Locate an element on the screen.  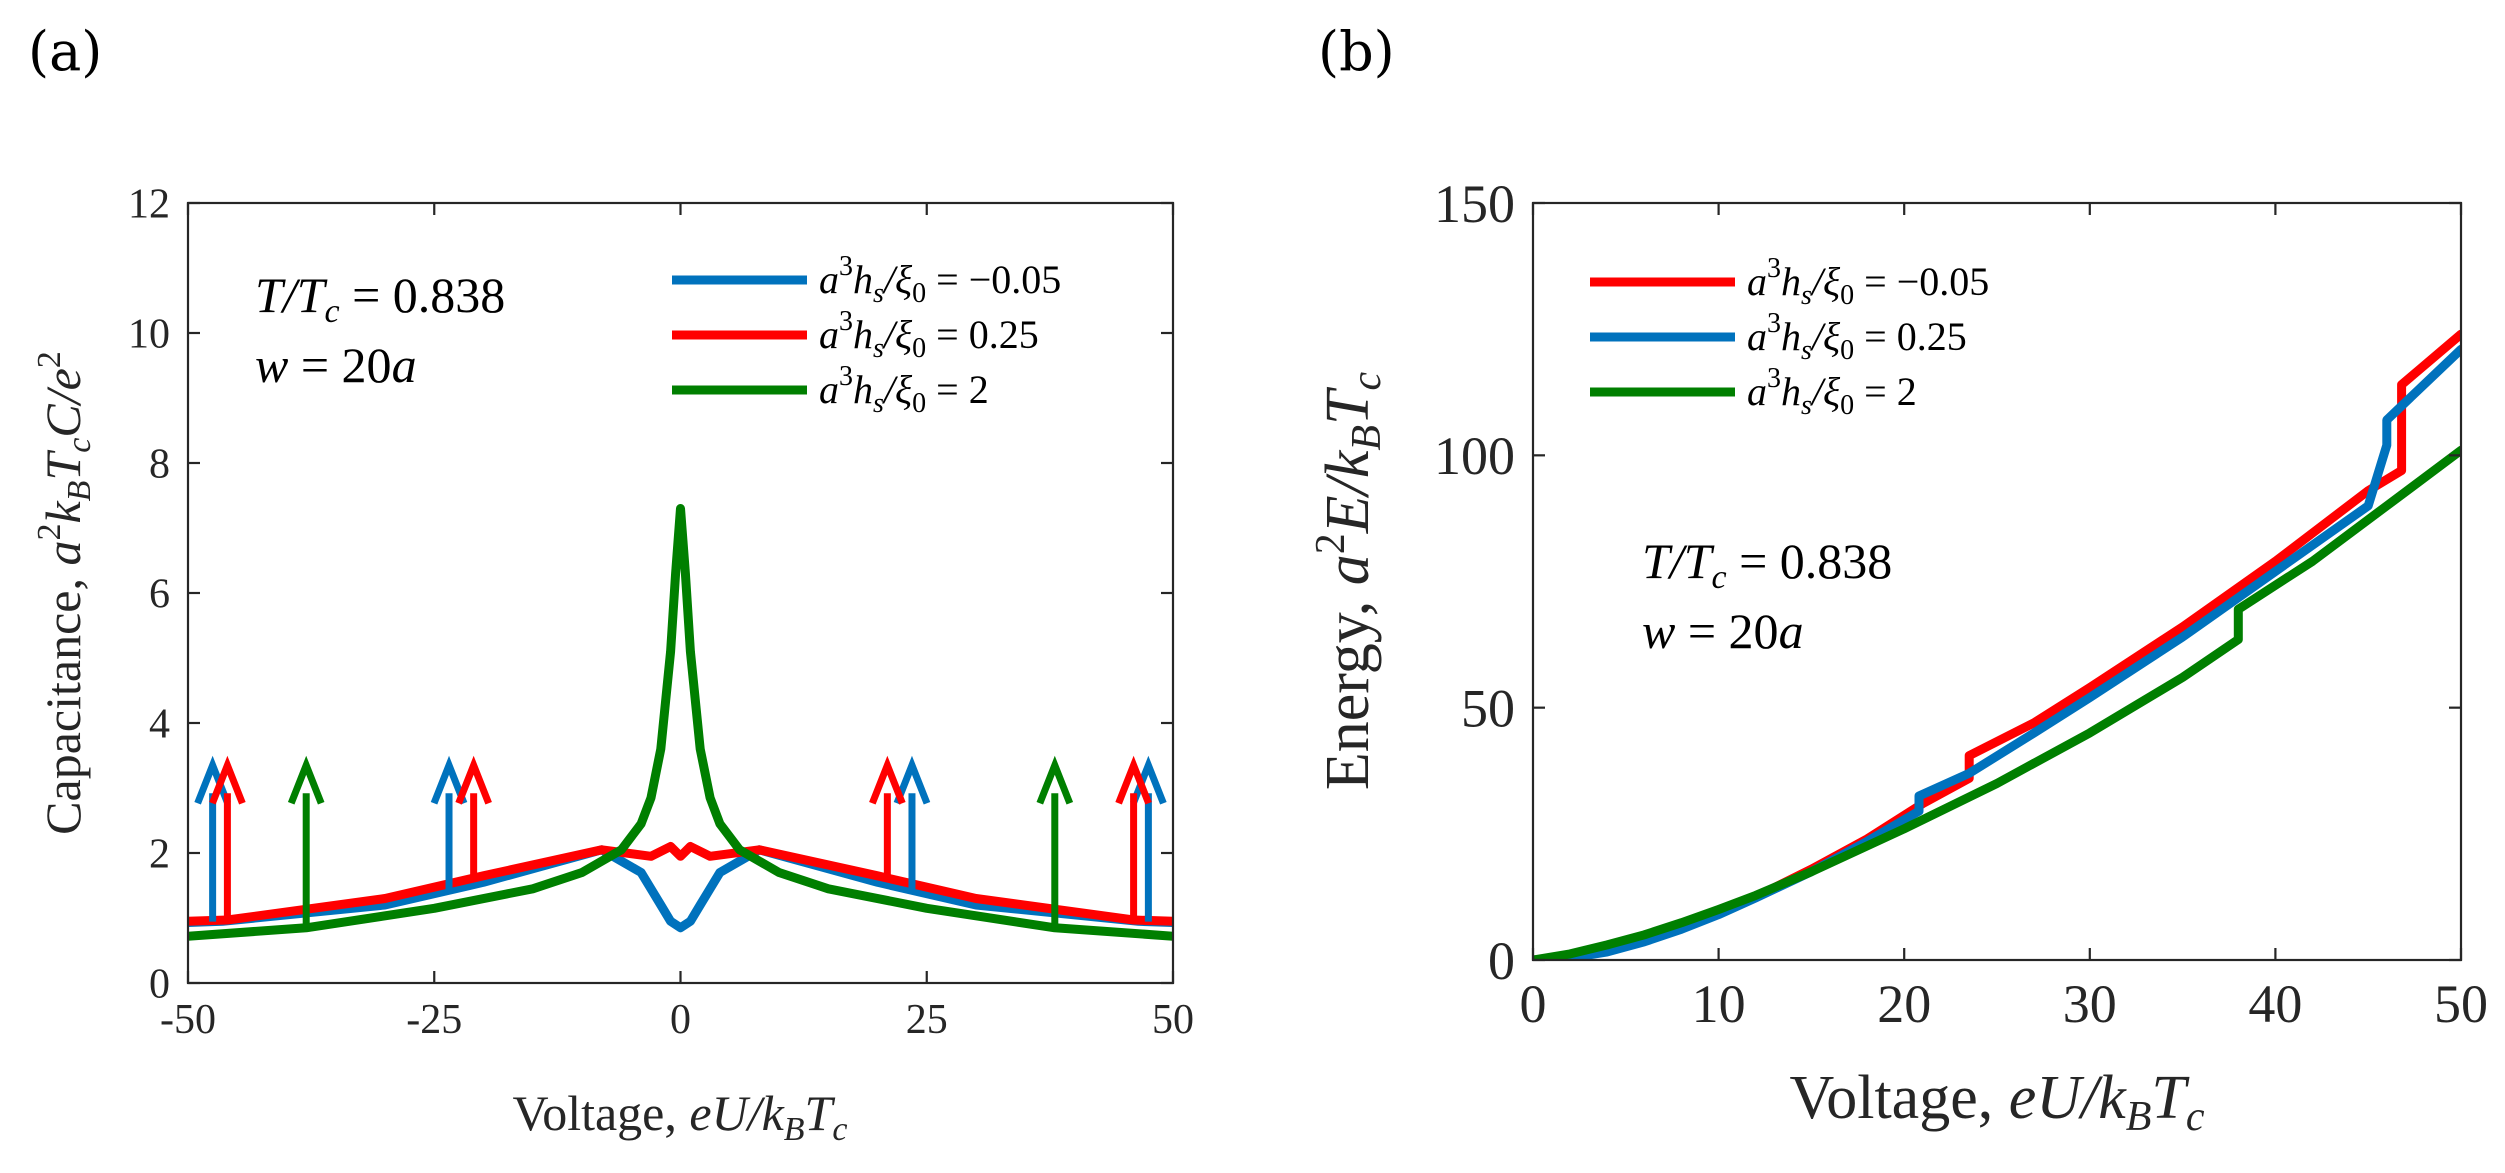
annotation-b: T/Tc = 0.838 w = 20a is located at coordinates (1767, 596).